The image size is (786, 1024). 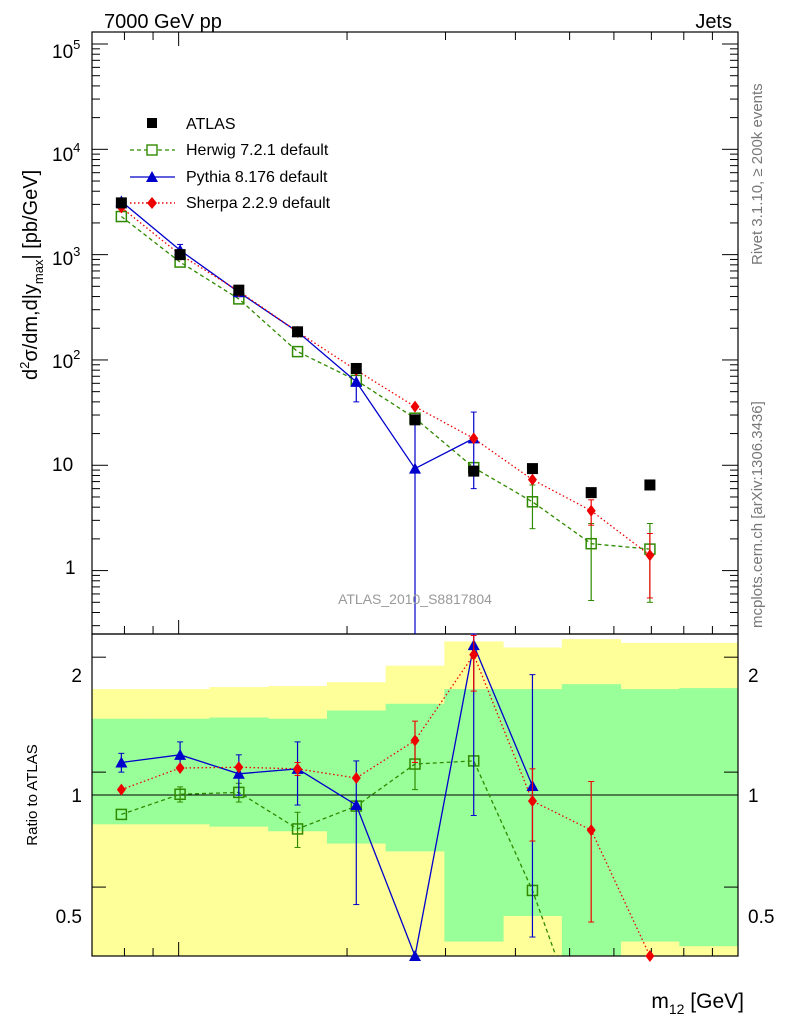 I want to click on y-tick-label-1: 1, so click(x=70, y=568).